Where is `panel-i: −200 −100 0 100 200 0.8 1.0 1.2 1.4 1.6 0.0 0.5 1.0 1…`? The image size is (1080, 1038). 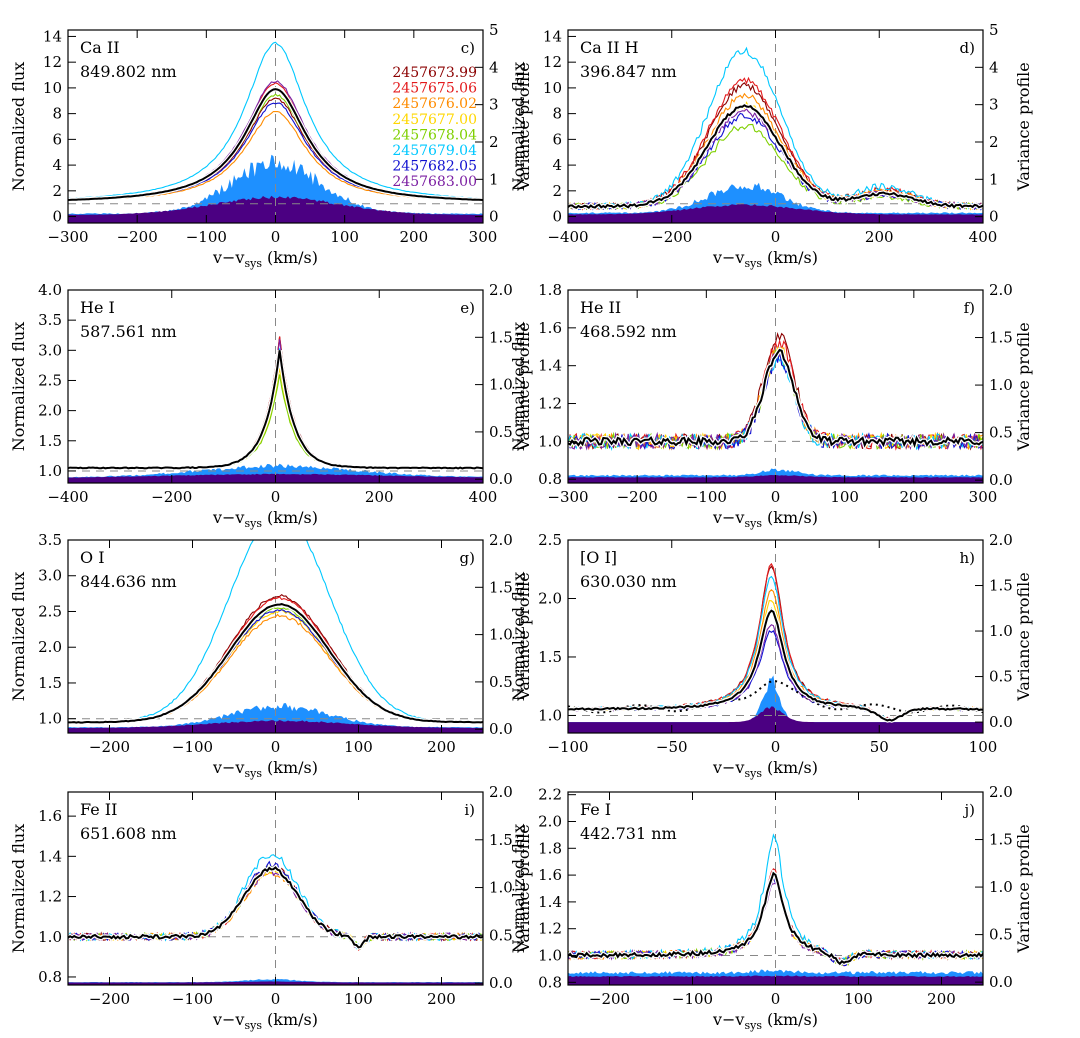
panel-i: −200 −100 0 100 200 0.8 1.0 1.2 1.4 1.6 0.0 0.5 1.0 1… is located at coordinates (271, 907).